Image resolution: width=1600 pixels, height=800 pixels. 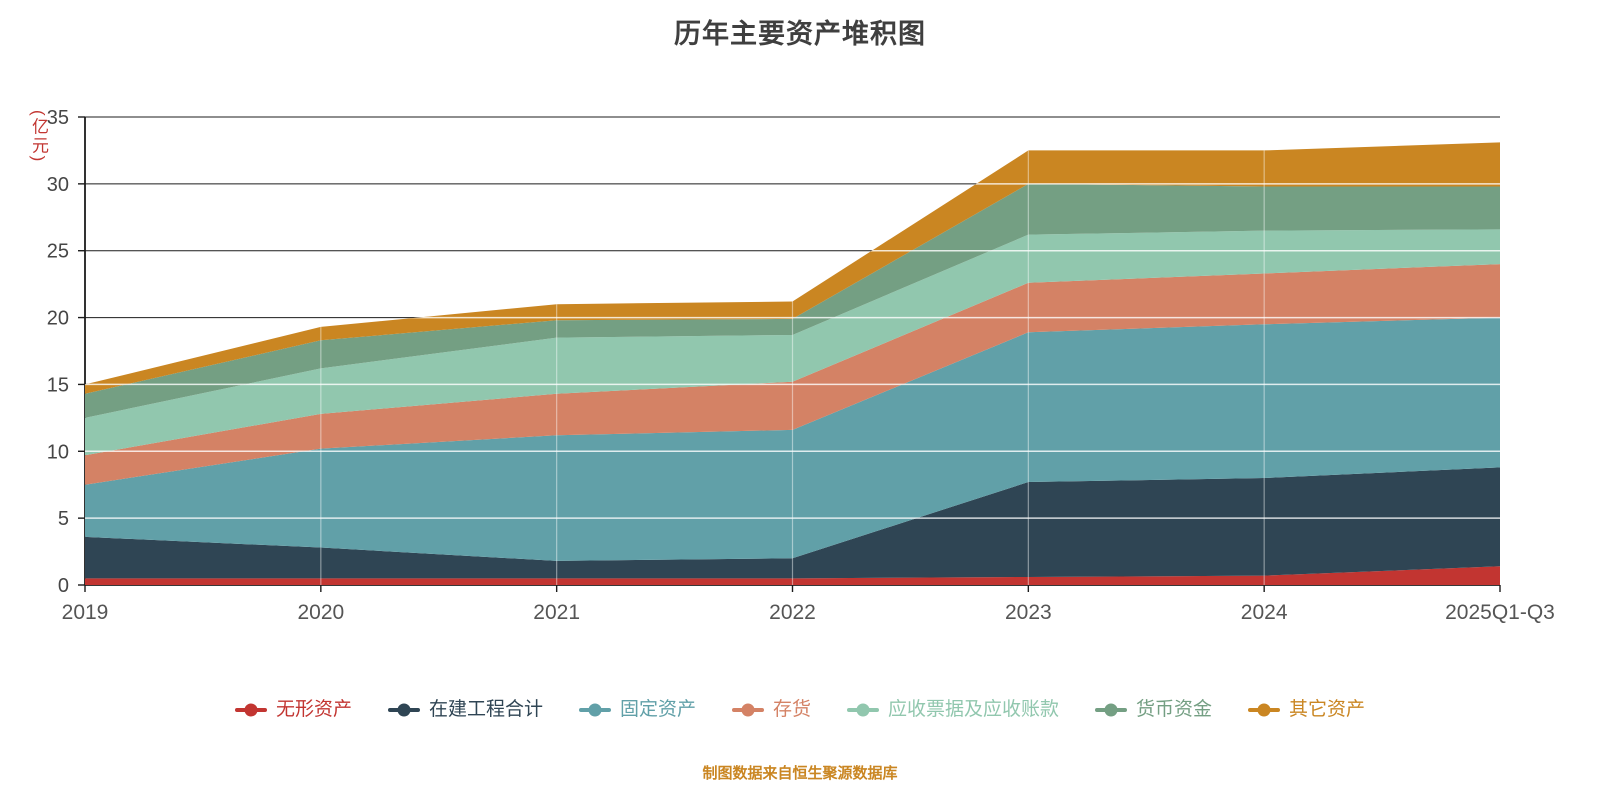 What do you see at coordinates (485, 709) in the screenshot?
I see `legend-label: 在建工程合计` at bounding box center [485, 709].